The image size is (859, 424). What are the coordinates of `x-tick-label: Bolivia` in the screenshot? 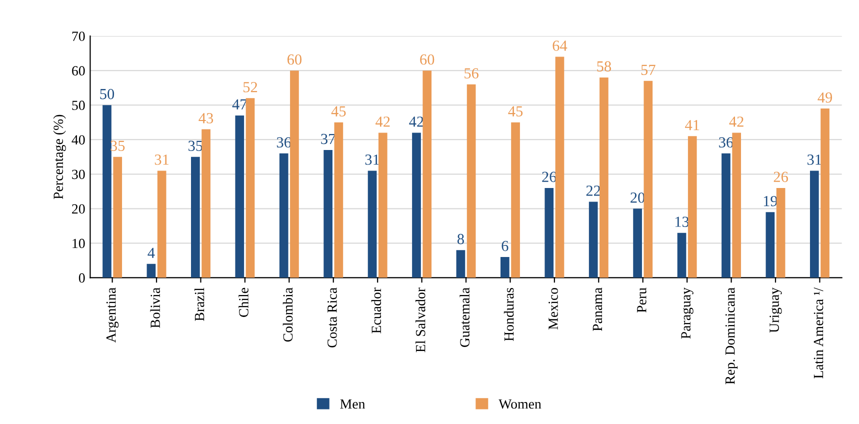 It's located at (155, 308).